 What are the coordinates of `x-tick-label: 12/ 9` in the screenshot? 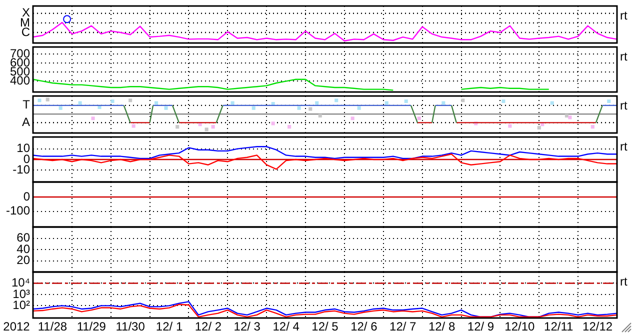 It's located at (480, 327).